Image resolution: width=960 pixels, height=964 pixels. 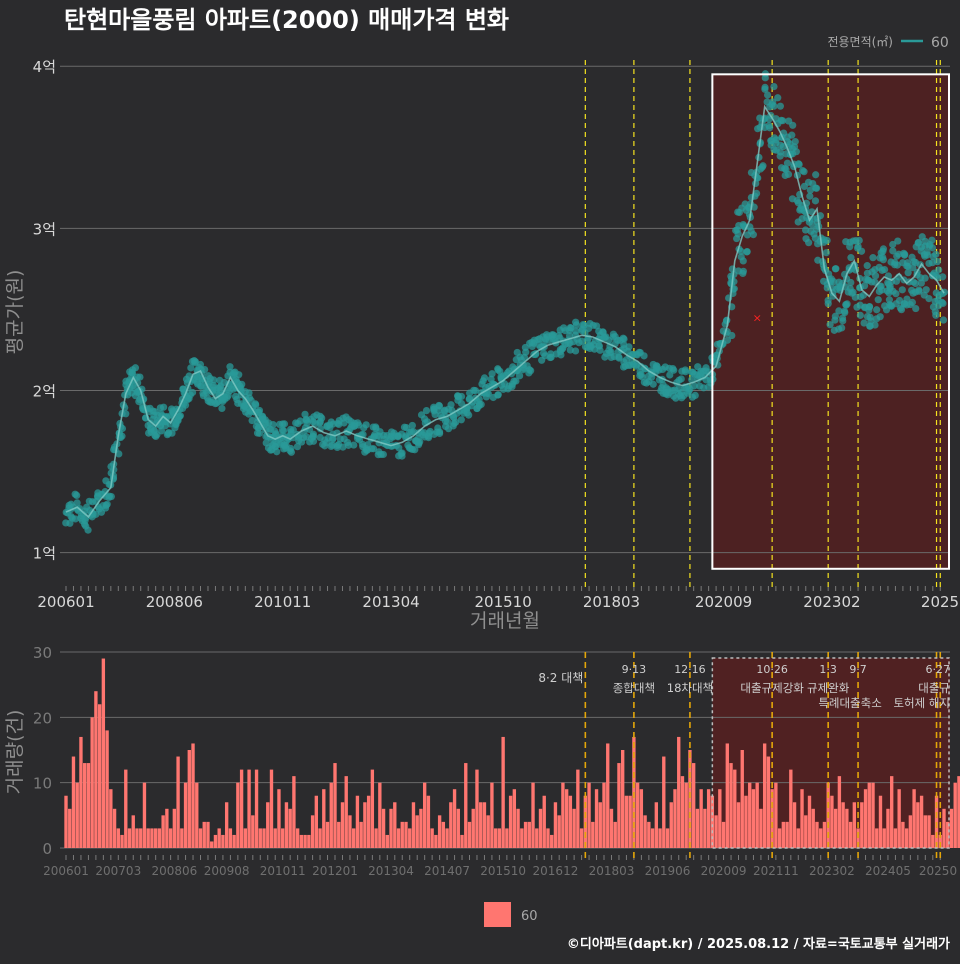 What do you see at coordinates (502, 602) in the screenshot?
I see `x-tick-label: 201510` at bounding box center [502, 602].